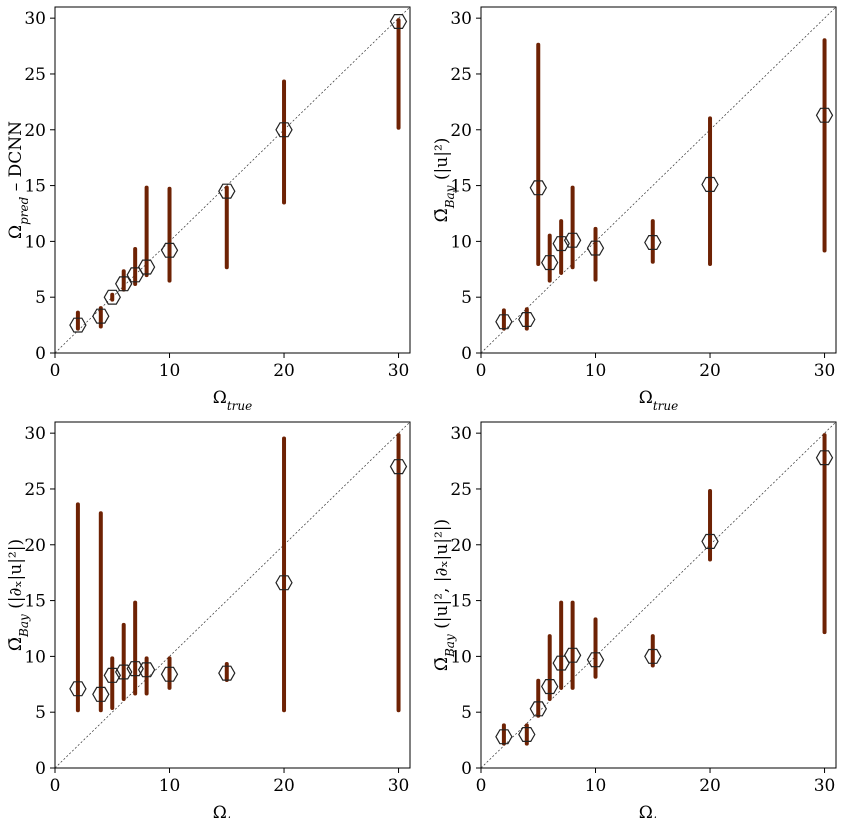  Describe the element at coordinates (461, 242) in the screenshot. I see `y-tick-label: 10` at that location.